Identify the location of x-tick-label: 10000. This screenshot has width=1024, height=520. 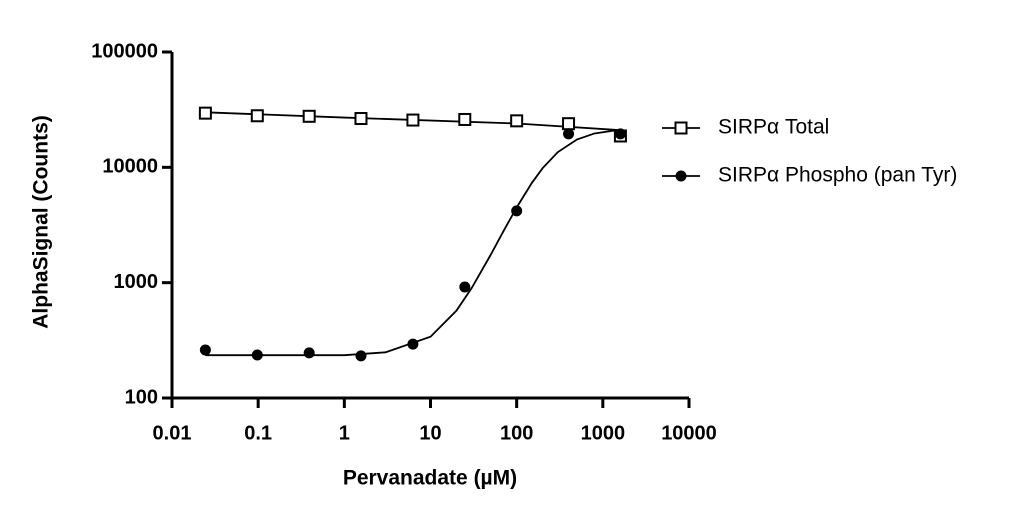
(689, 433).